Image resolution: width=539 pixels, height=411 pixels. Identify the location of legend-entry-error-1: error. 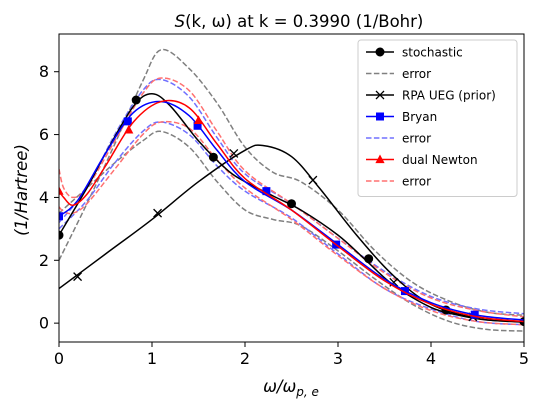
(398, 74).